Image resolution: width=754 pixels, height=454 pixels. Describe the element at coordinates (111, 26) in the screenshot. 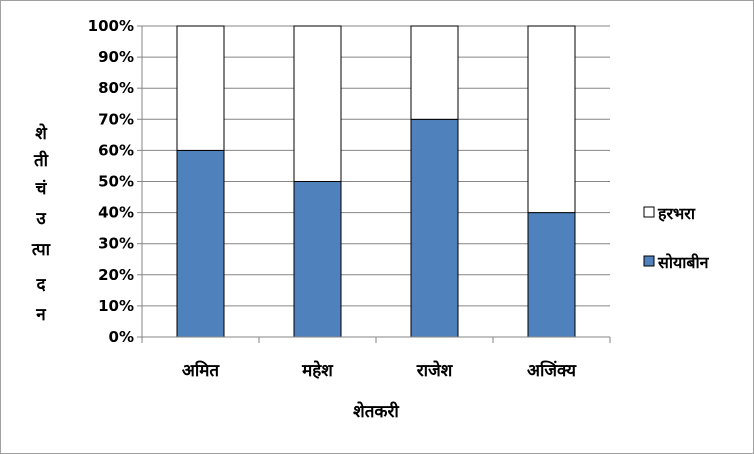

I see `y-tick-label: 100%` at that location.